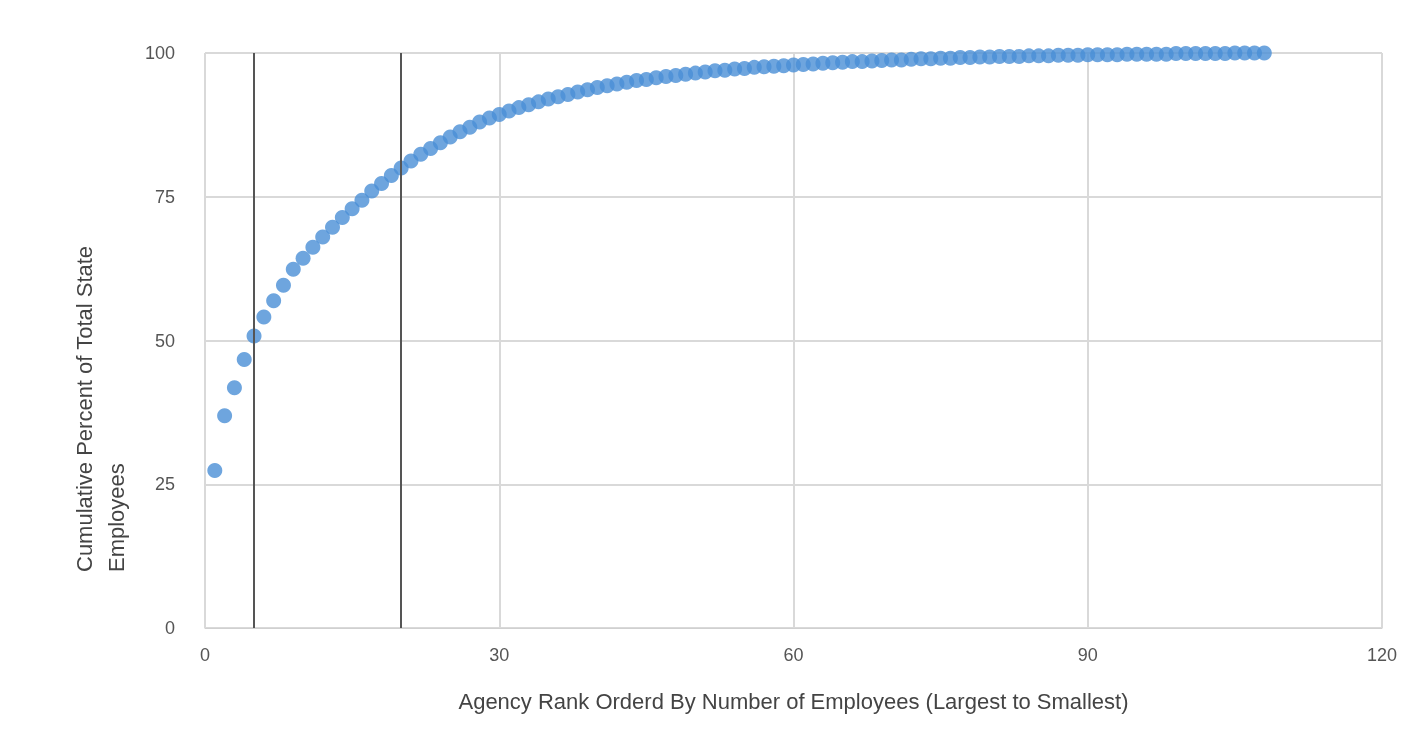  Describe the element at coordinates (164, 340) in the screenshot. I see `y-tick-label: 50` at that location.